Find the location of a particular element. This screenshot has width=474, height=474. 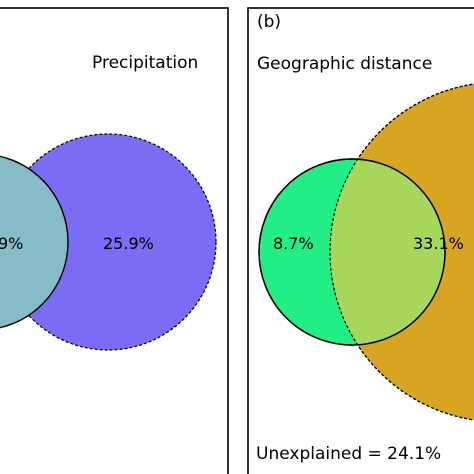

precipitation-label: Precipitation is located at coordinates (145, 63).